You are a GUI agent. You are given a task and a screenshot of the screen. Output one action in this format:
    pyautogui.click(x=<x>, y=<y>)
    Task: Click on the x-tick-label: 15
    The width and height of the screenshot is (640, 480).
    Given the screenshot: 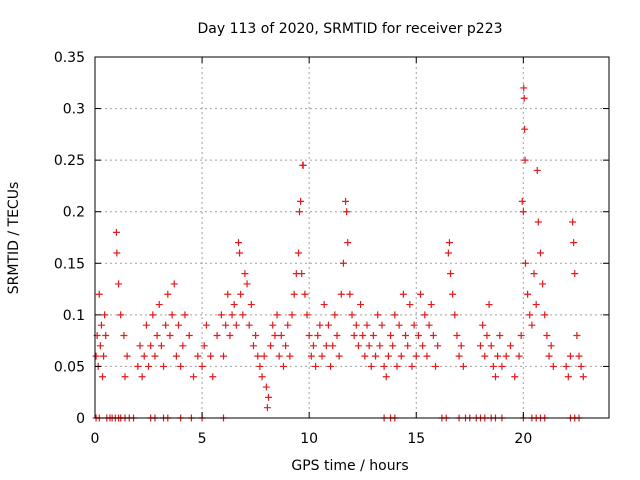 What is the action you would take?
    pyautogui.click(x=416, y=439)
    